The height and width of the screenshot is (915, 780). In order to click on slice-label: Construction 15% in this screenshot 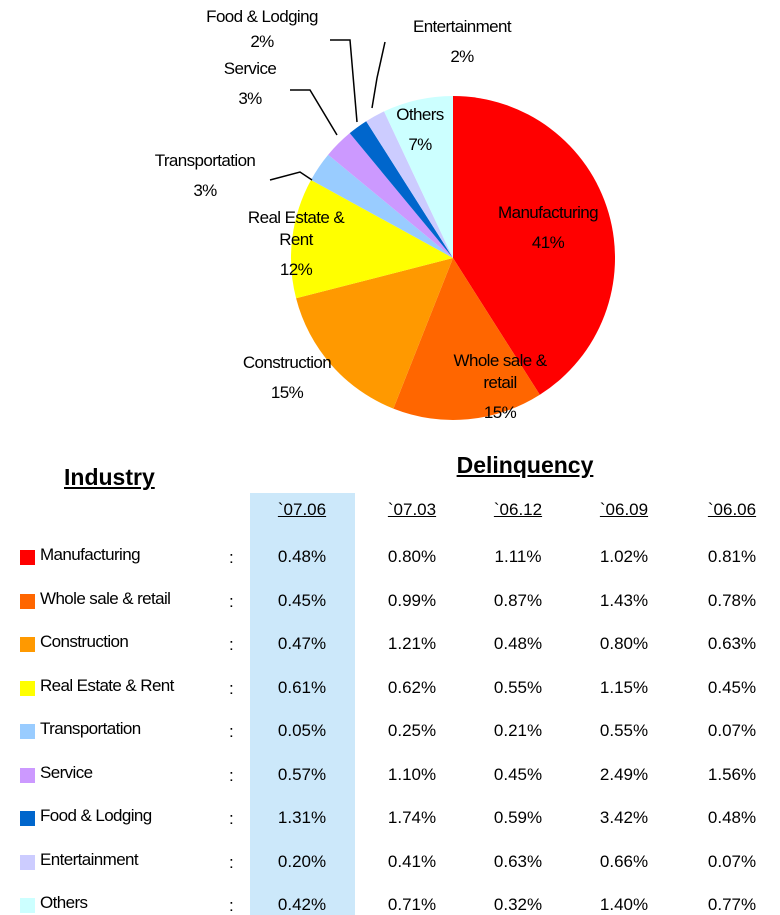, I will do `click(287, 378)`.